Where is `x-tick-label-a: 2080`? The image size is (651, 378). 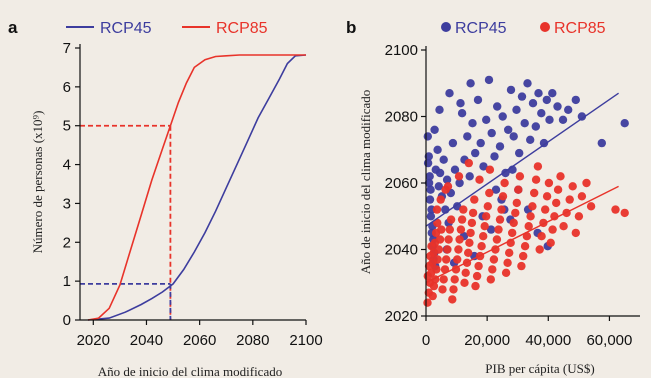
x-tick-label-a: 2080 is located at coordinates (252, 340).